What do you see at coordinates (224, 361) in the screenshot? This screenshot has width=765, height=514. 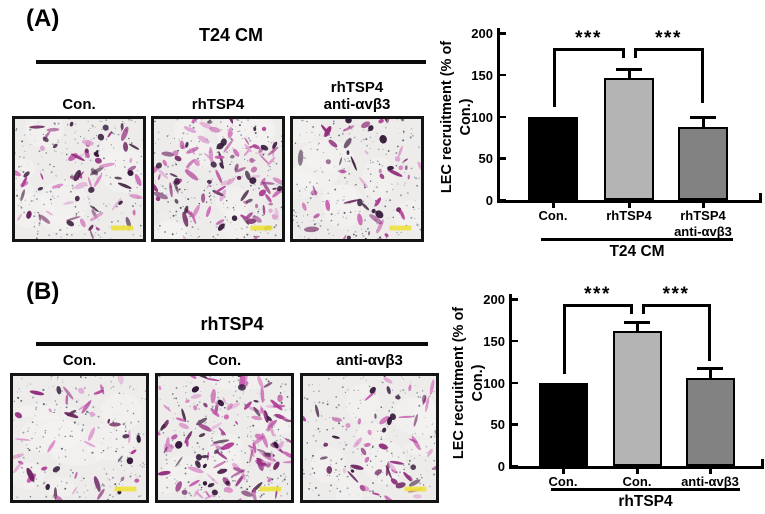 I see `panel-b-column-label-con-2: Con.` at bounding box center [224, 361].